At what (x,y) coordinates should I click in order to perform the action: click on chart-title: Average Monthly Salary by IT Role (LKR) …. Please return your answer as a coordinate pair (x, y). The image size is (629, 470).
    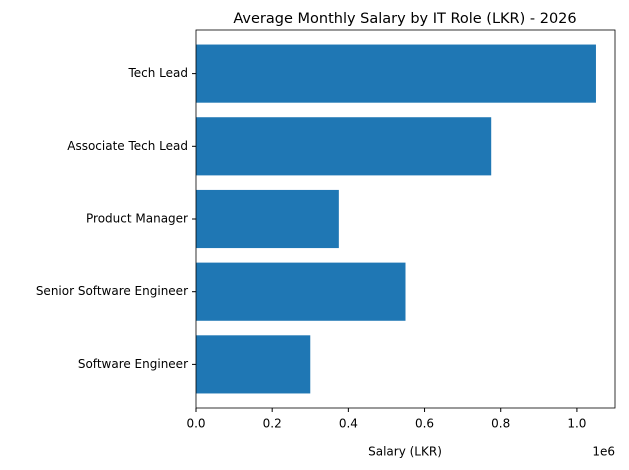
    Looking at the image, I should click on (404, 19).